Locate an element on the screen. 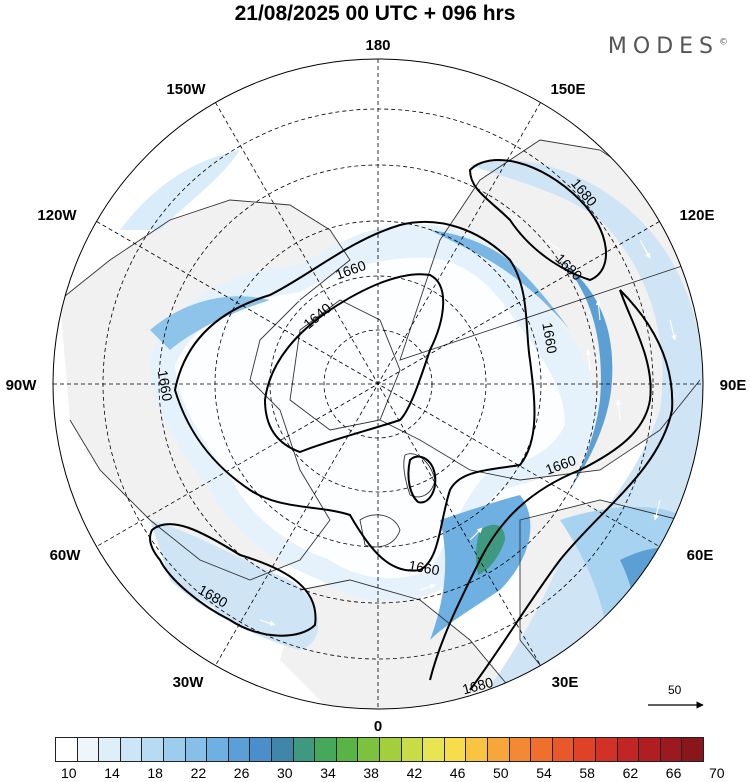 The height and width of the screenshot is (782, 750). brand-name: MODES is located at coordinates (663, 46).